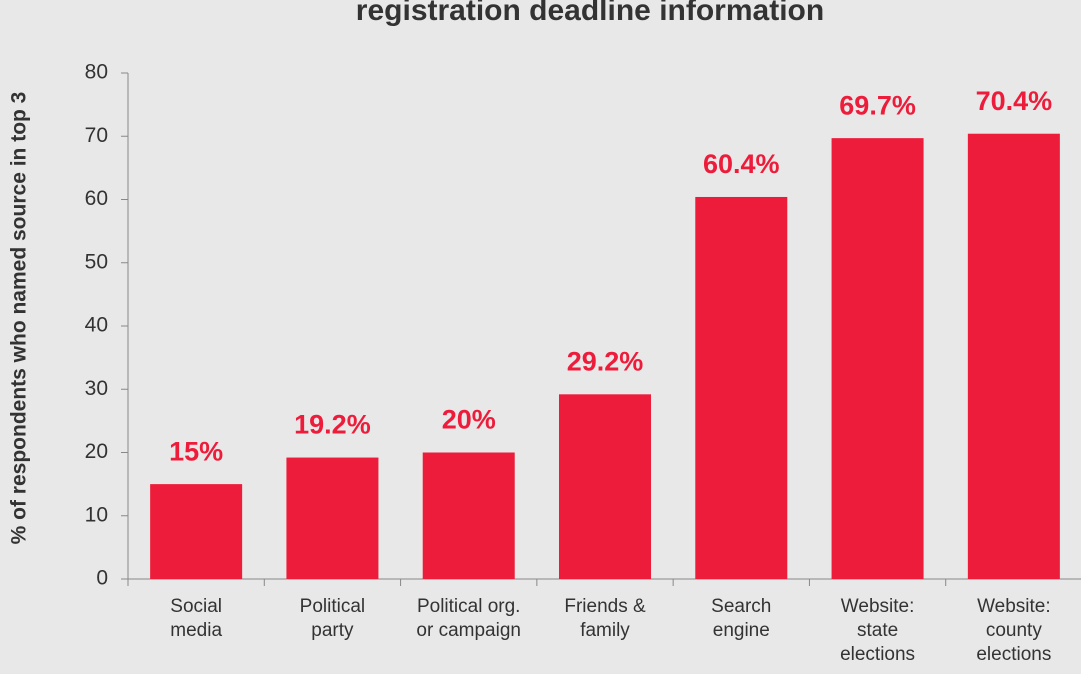  Describe the element at coordinates (96, 514) in the screenshot. I see `y-tick-label: 10` at that location.